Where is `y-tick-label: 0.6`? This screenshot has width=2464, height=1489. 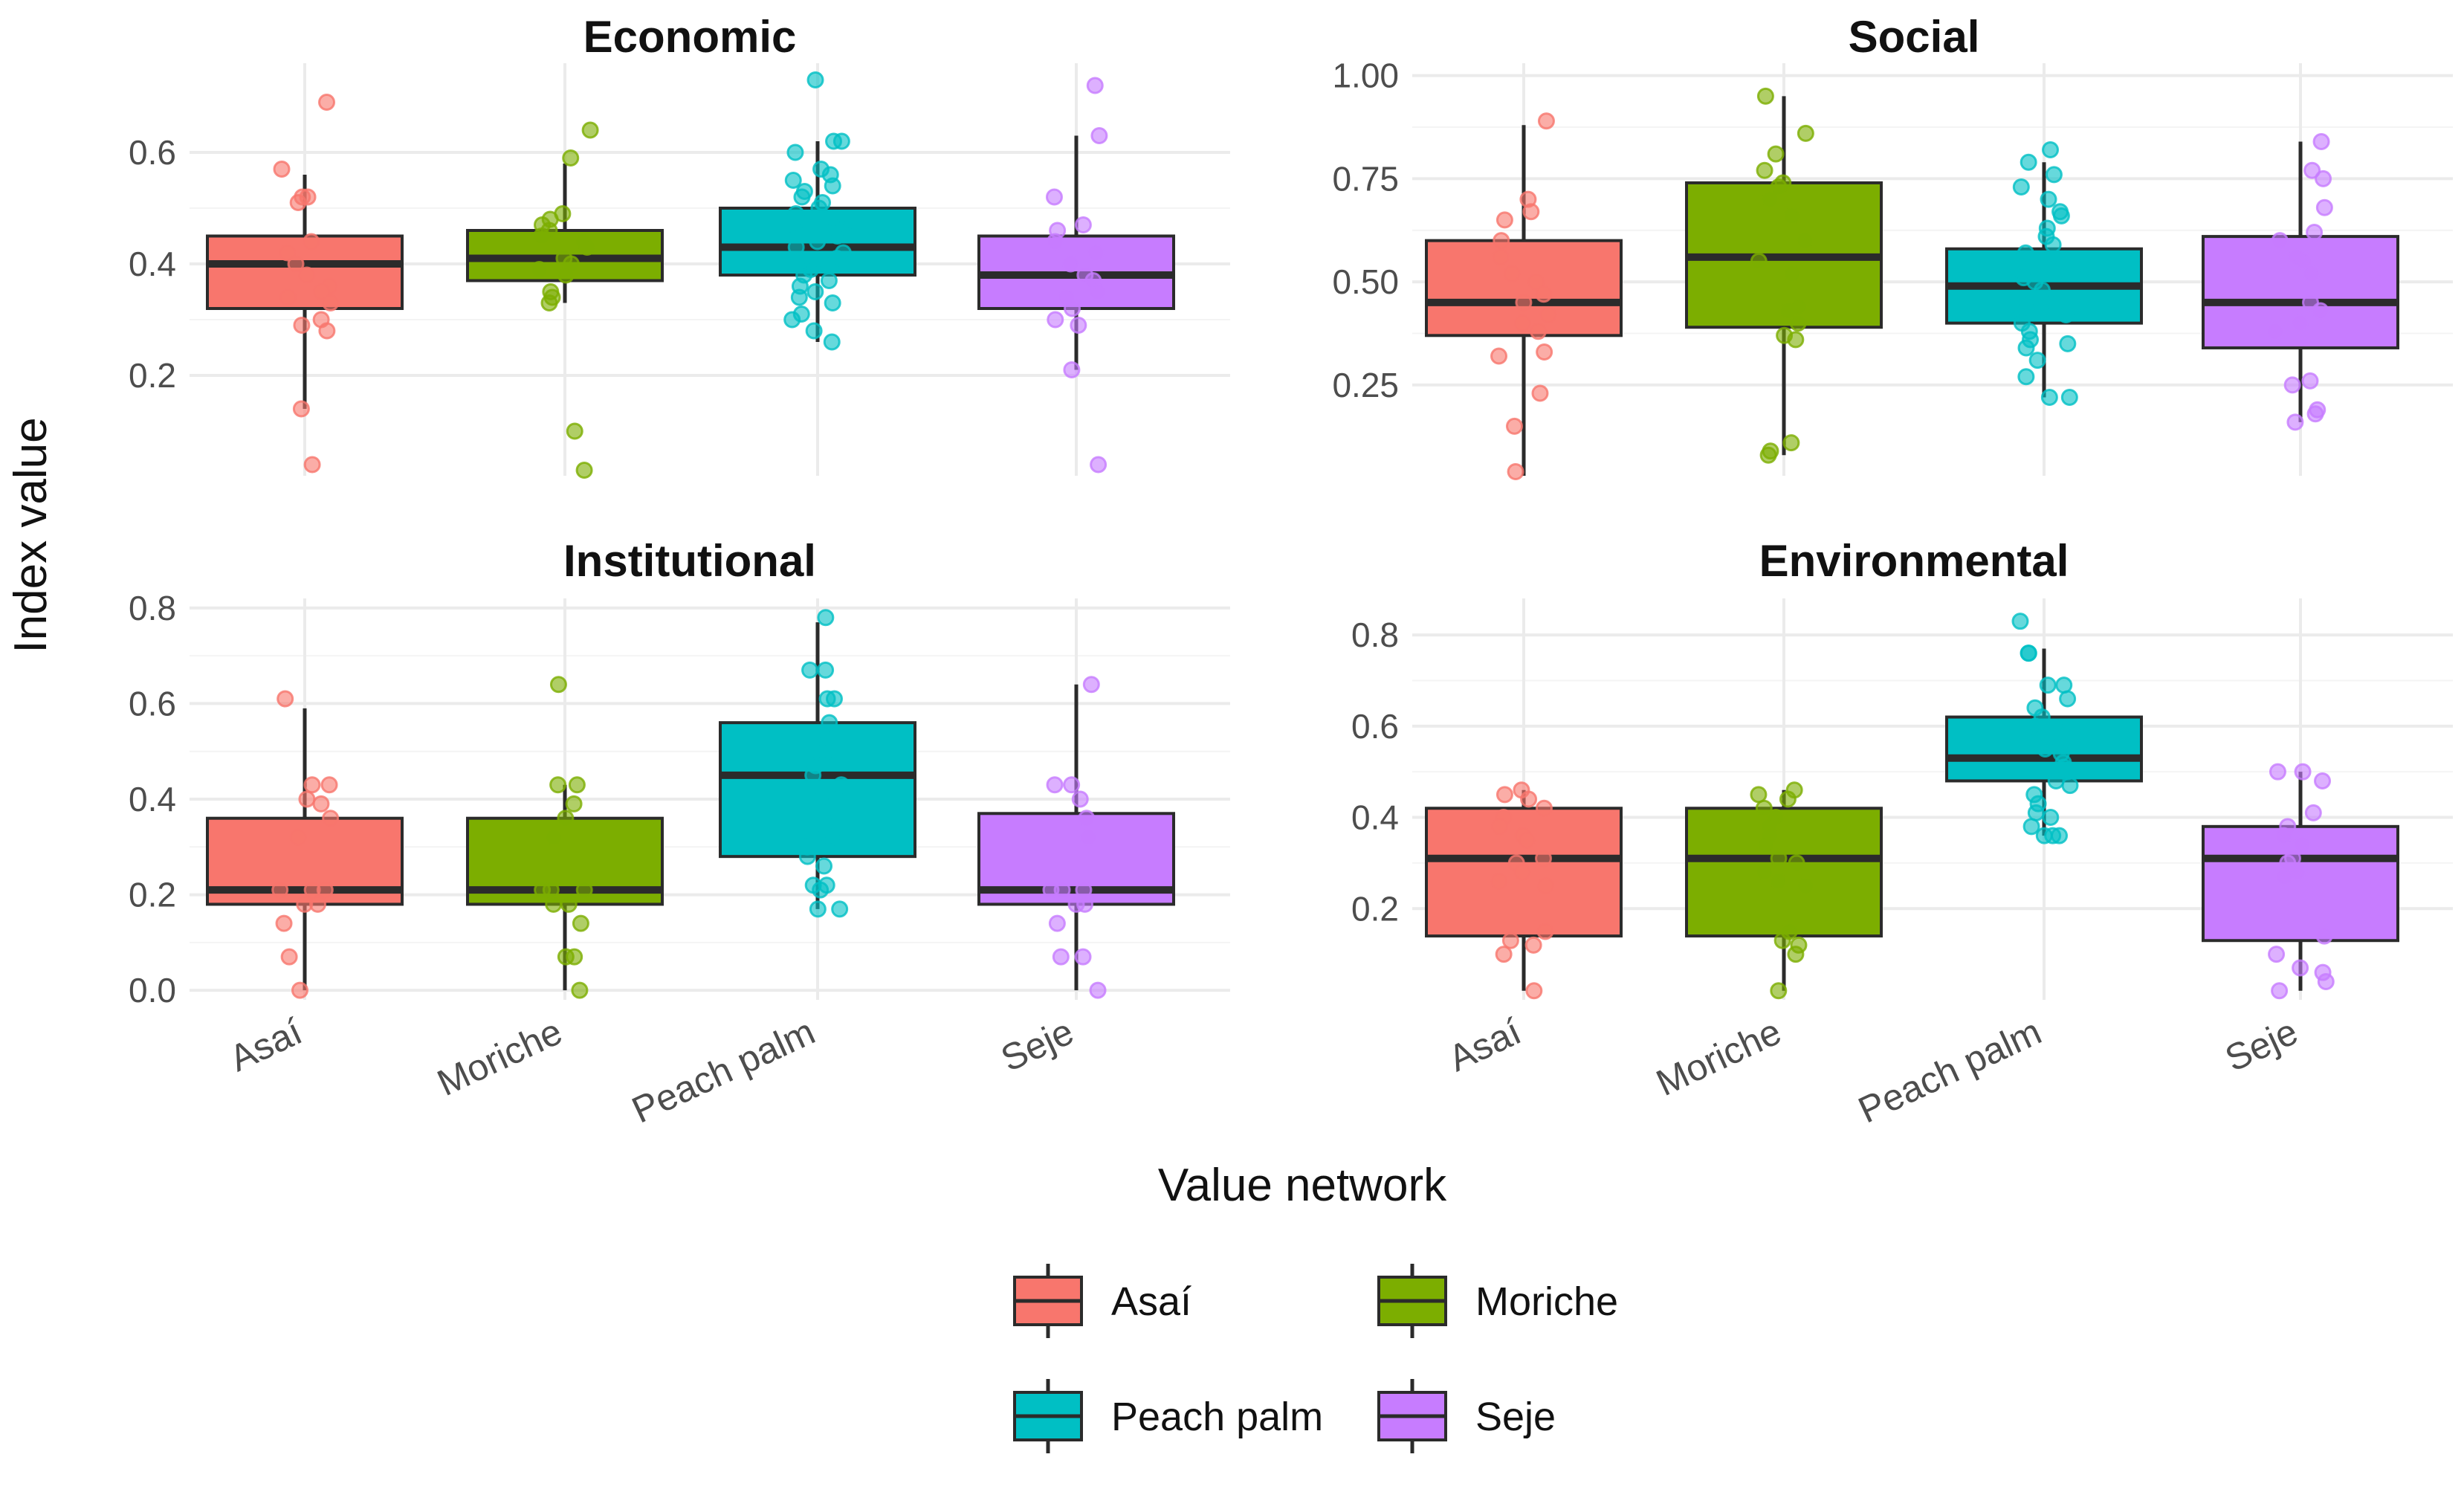
y-tick-label: 0.6 is located at coordinates (152, 152).